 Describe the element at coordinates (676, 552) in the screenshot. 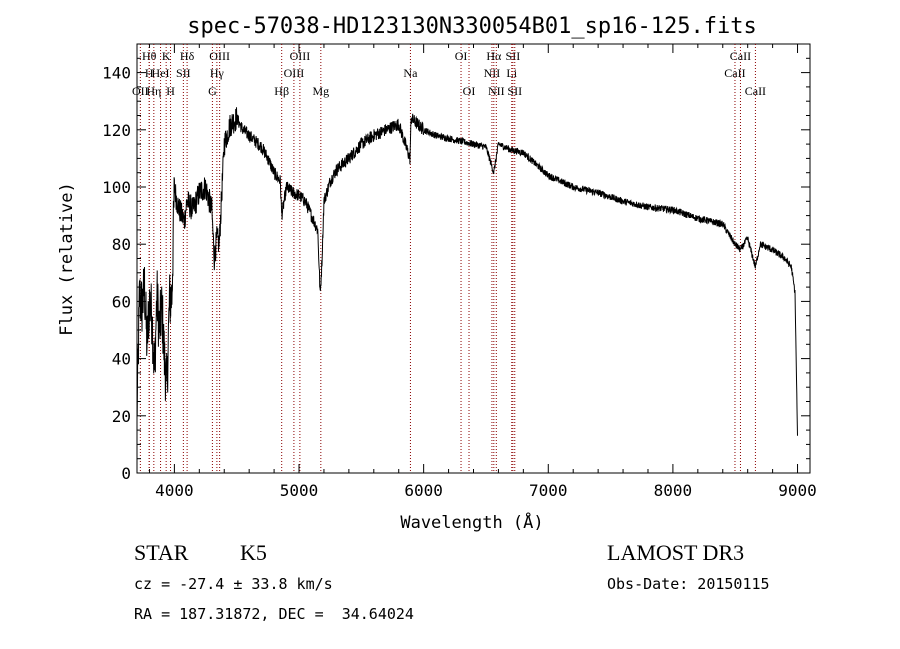

I see `survey-name: LAMOST DR3` at that location.